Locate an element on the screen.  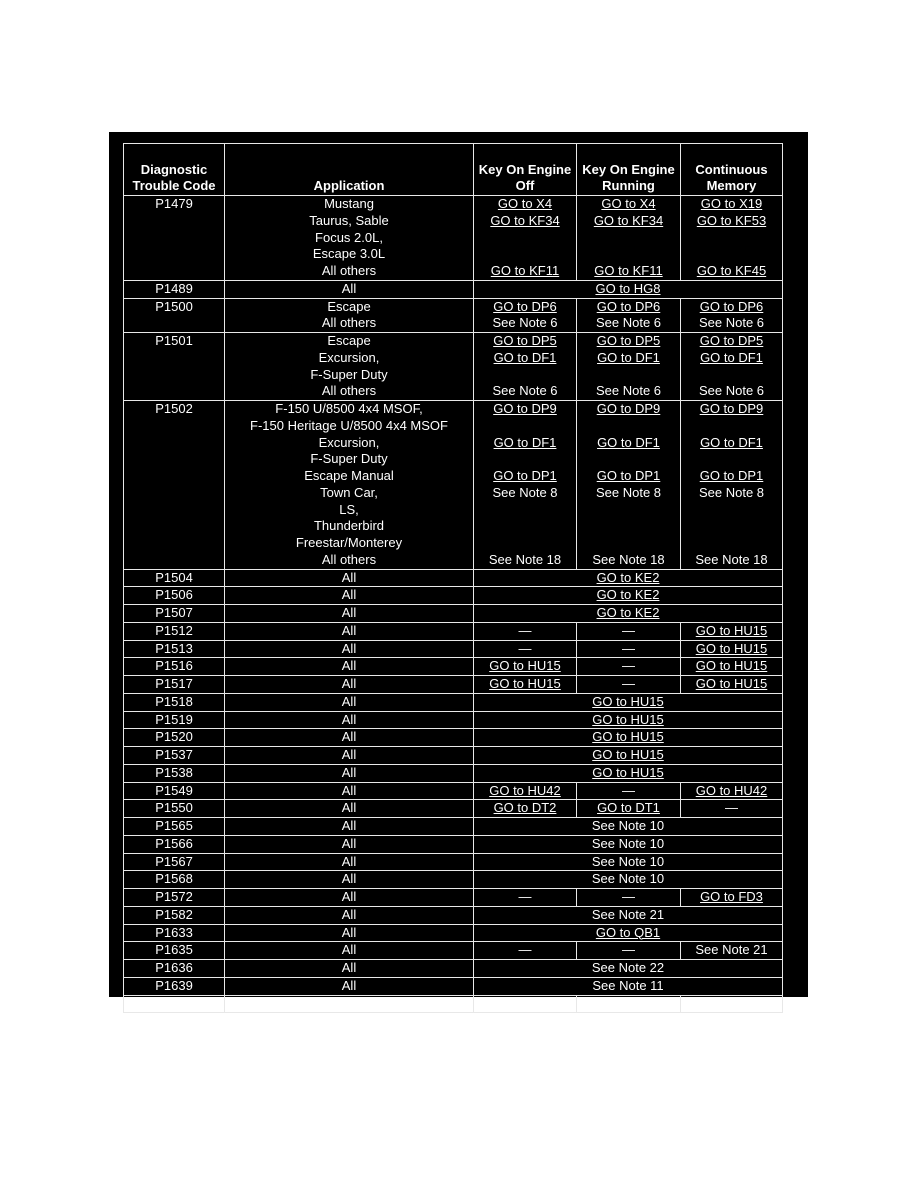
table-row: P1518 All GO to HU15 is located at coordinates (453, 702).